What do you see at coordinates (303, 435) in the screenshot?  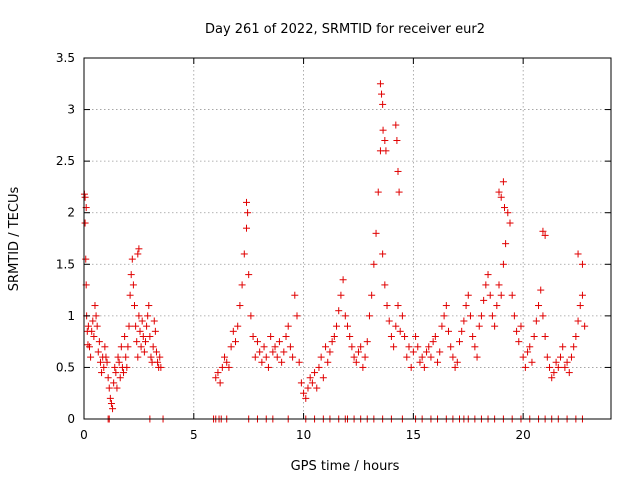 I see `x-tick-label: 10` at bounding box center [303, 435].